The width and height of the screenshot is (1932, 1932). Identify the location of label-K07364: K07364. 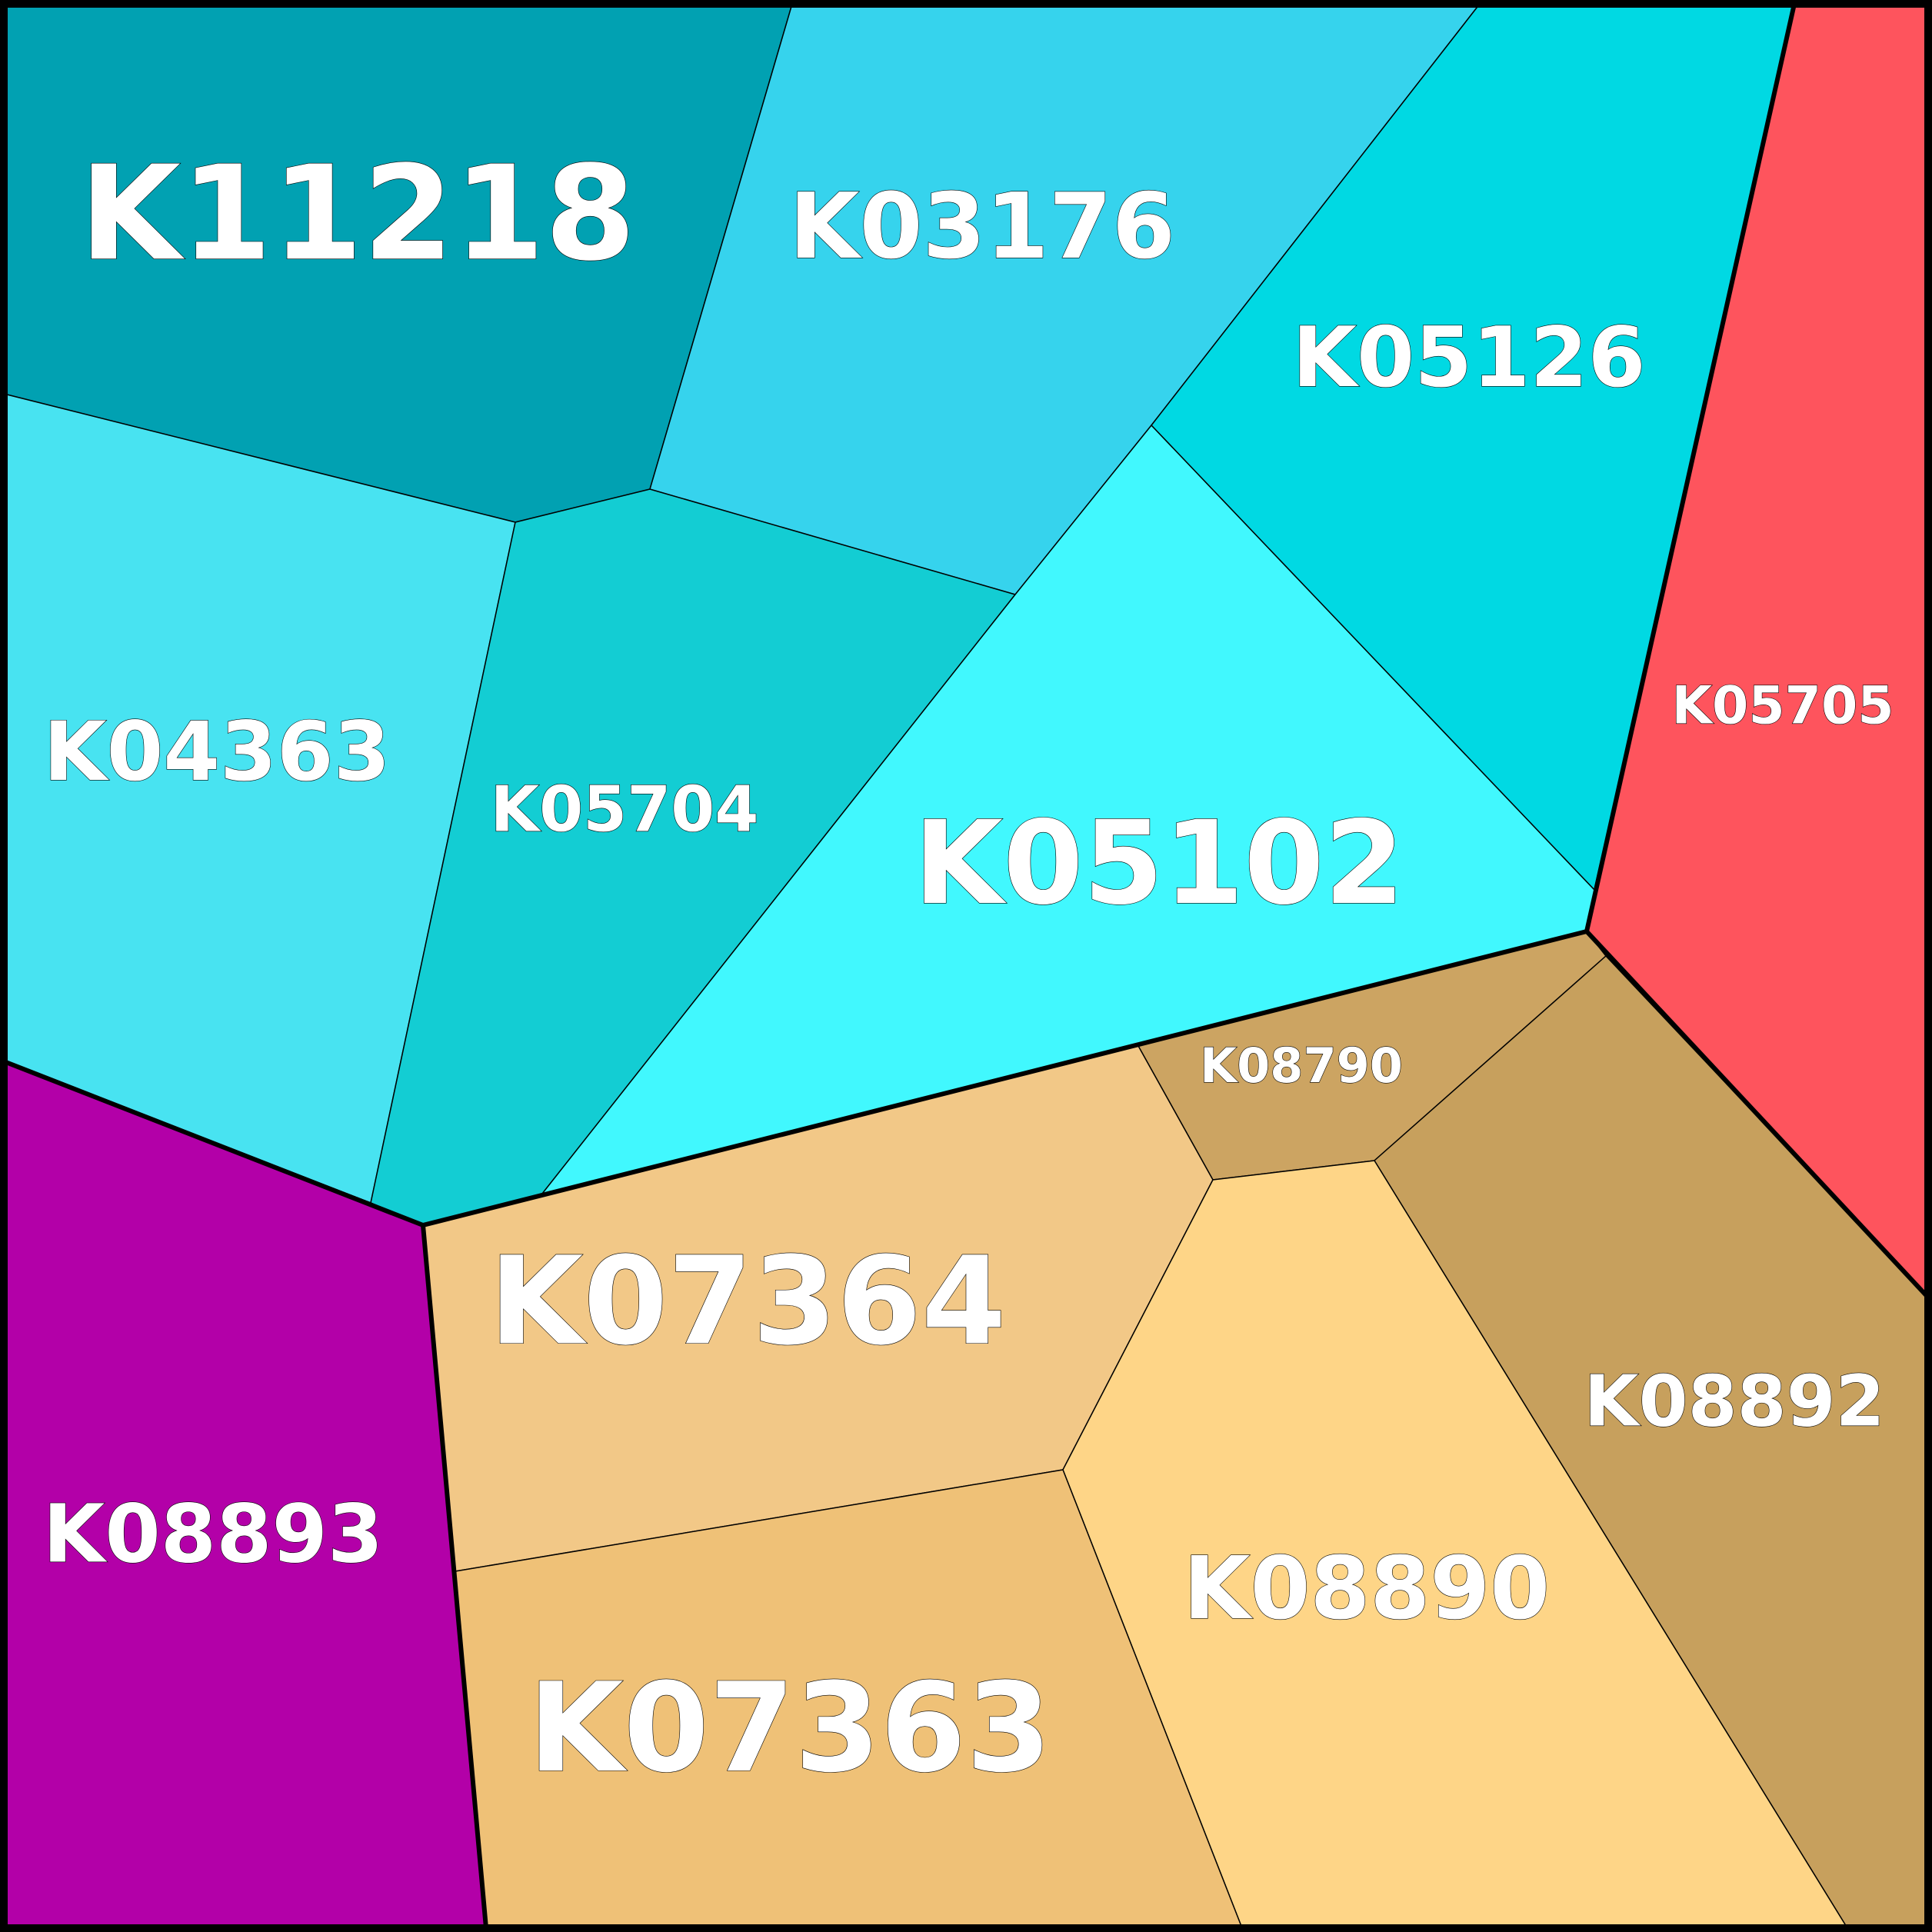
(747, 1301).